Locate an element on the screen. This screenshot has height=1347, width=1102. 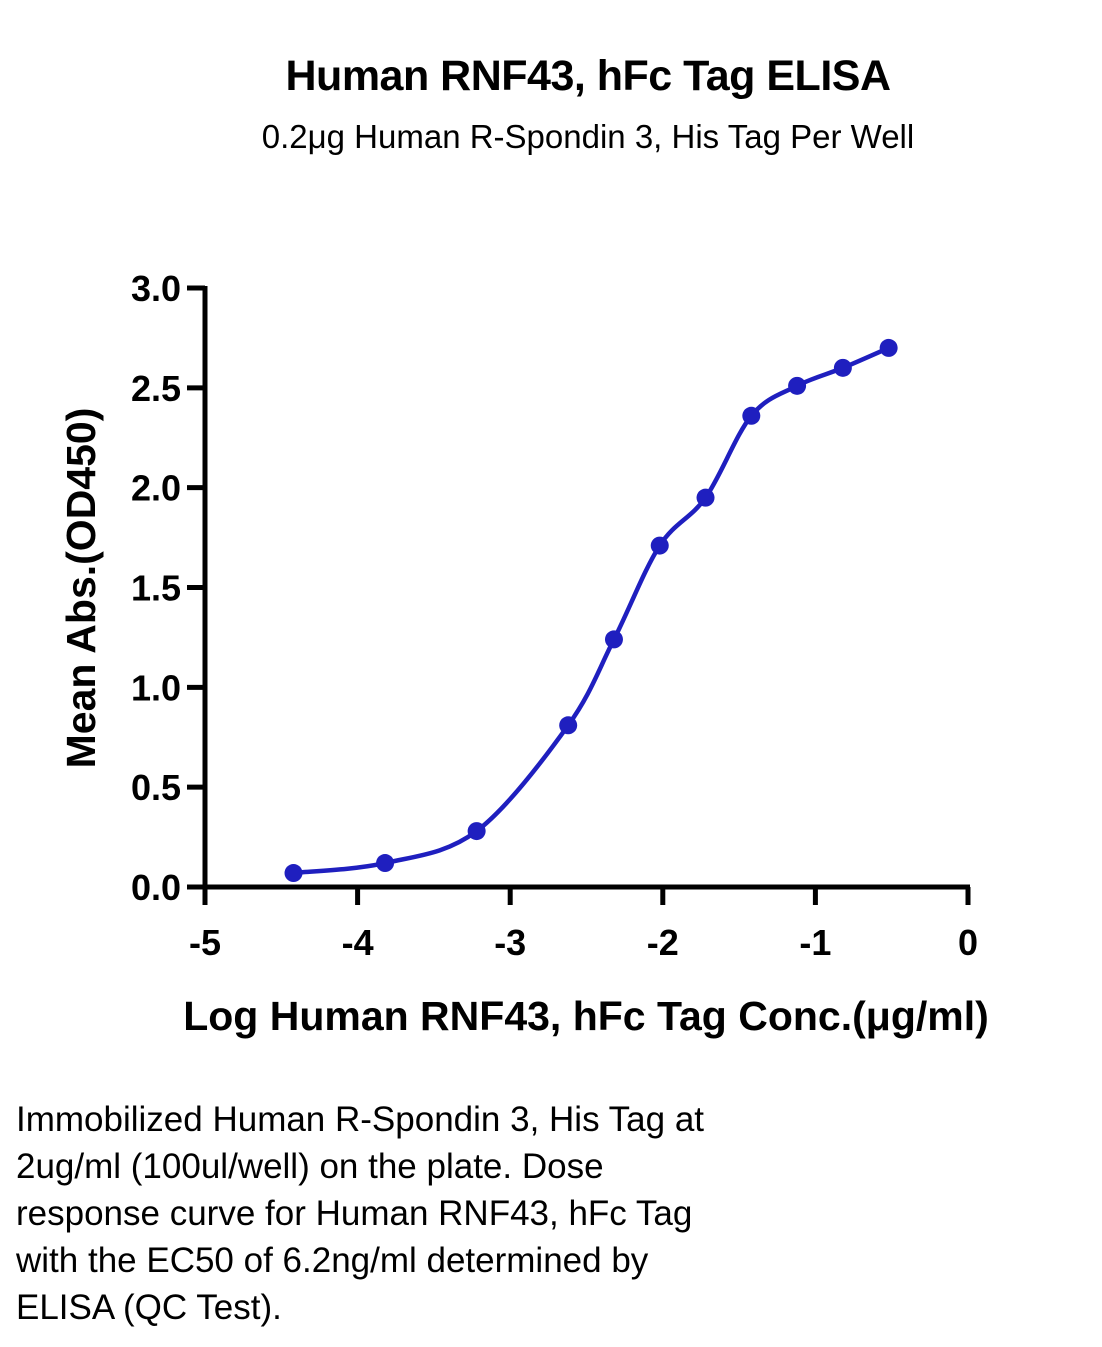
y-tick-label: 0.0 is located at coordinates (156, 887).